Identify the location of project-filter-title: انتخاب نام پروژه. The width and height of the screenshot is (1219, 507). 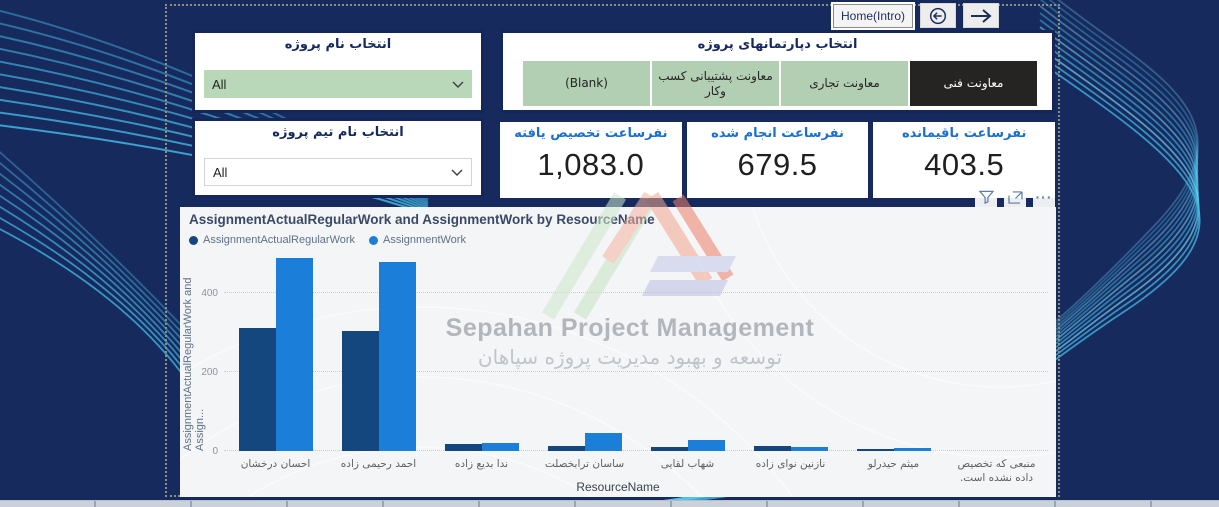
(338, 44).